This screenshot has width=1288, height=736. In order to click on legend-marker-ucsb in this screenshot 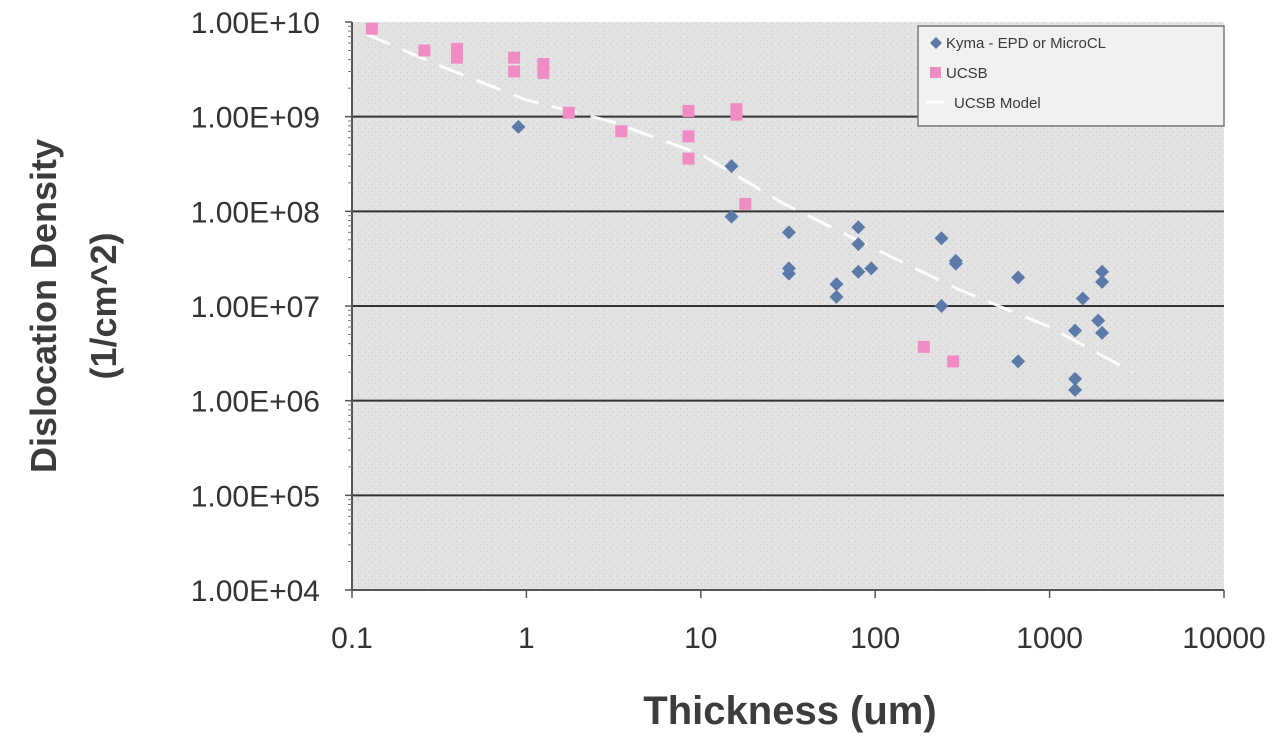, I will do `click(935, 72)`.